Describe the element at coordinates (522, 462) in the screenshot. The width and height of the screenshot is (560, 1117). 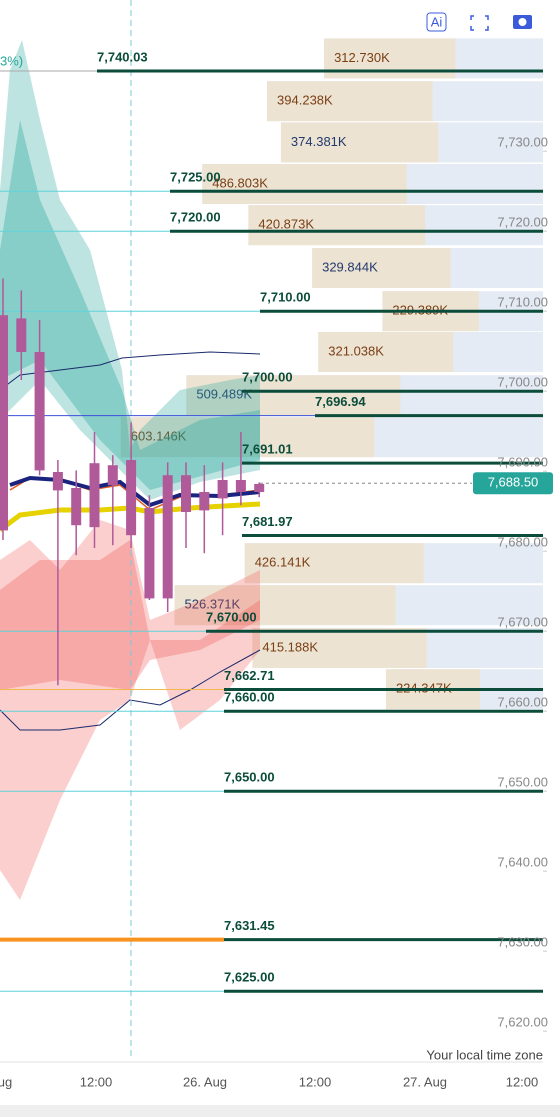
I see `y-tick-label: 7,690.00` at that location.